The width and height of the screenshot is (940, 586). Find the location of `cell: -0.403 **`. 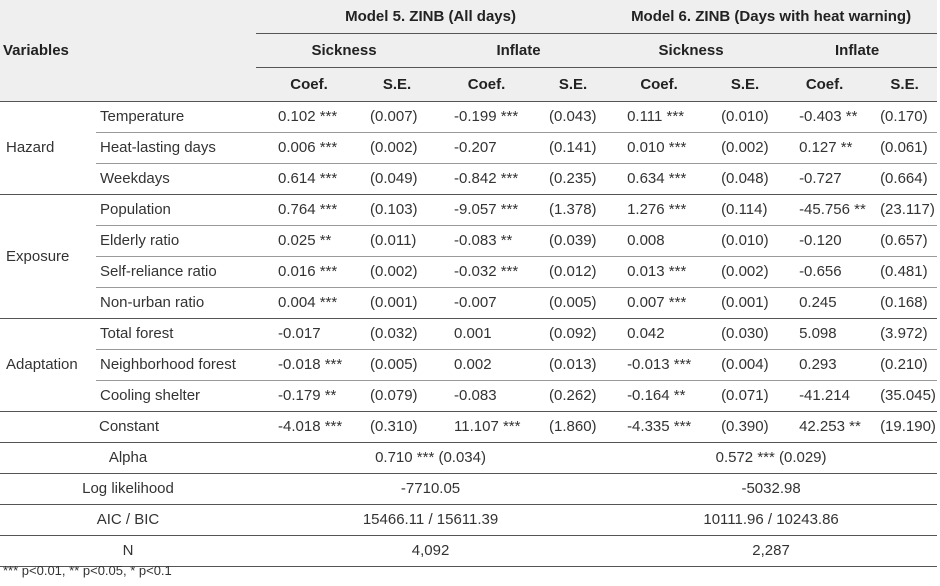

cell: -0.403 ** is located at coordinates (825, 117).